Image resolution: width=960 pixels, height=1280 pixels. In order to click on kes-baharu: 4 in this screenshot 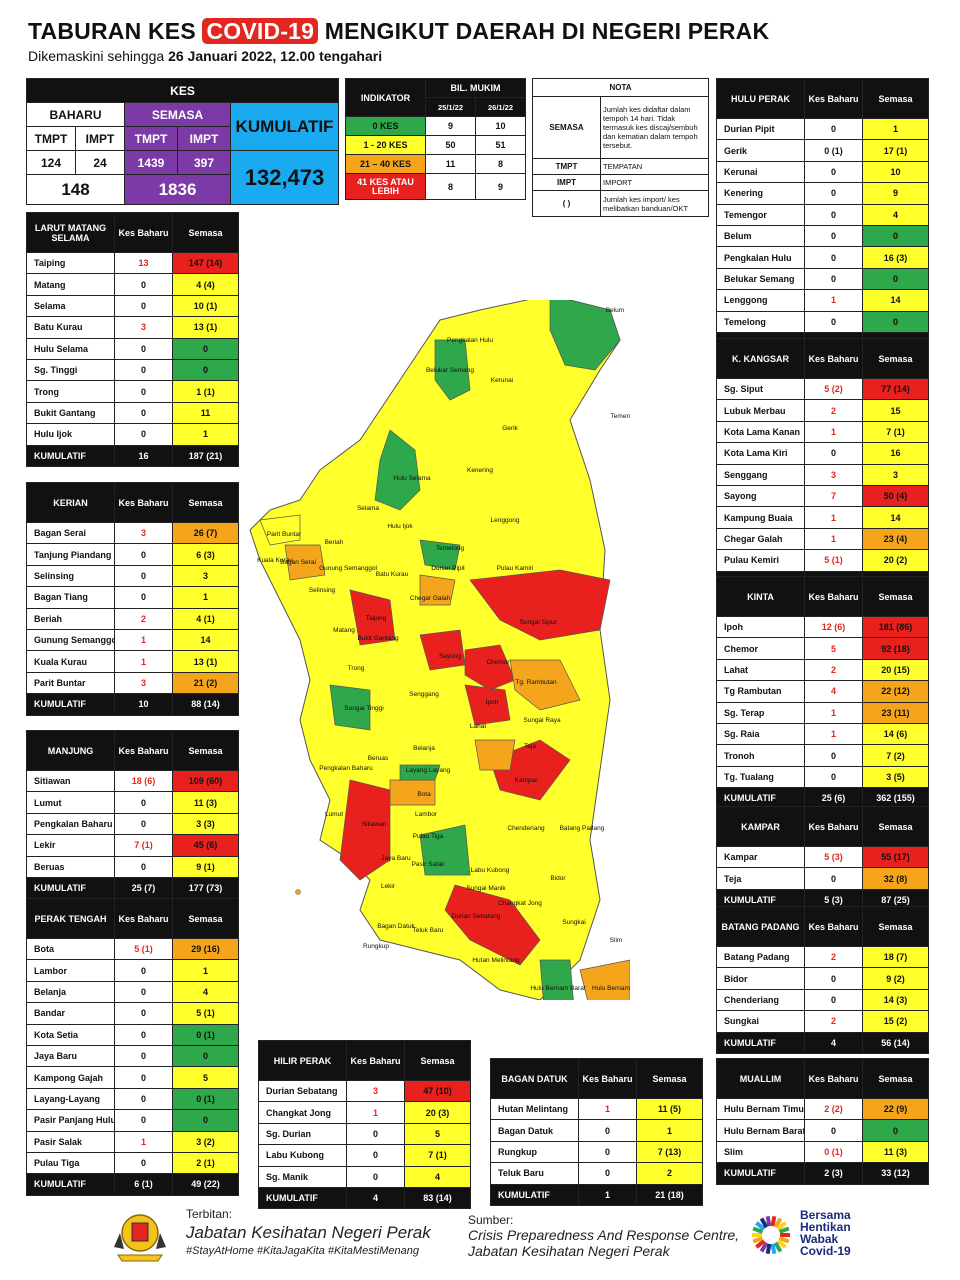, I will do `click(833, 691)`.